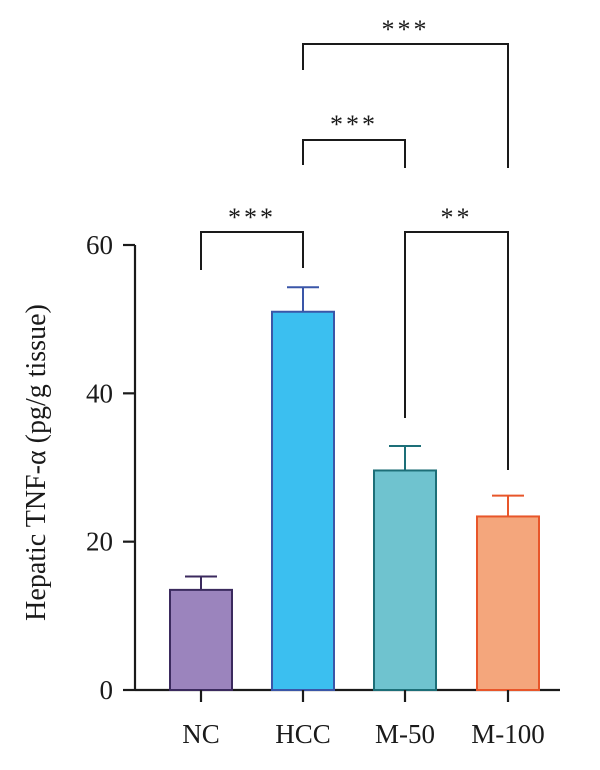 This screenshot has height=770, width=600. What do you see at coordinates (36, 462) in the screenshot?
I see `y-axis-title: Hepatic TNF-α (pg/g tissue)` at bounding box center [36, 462].